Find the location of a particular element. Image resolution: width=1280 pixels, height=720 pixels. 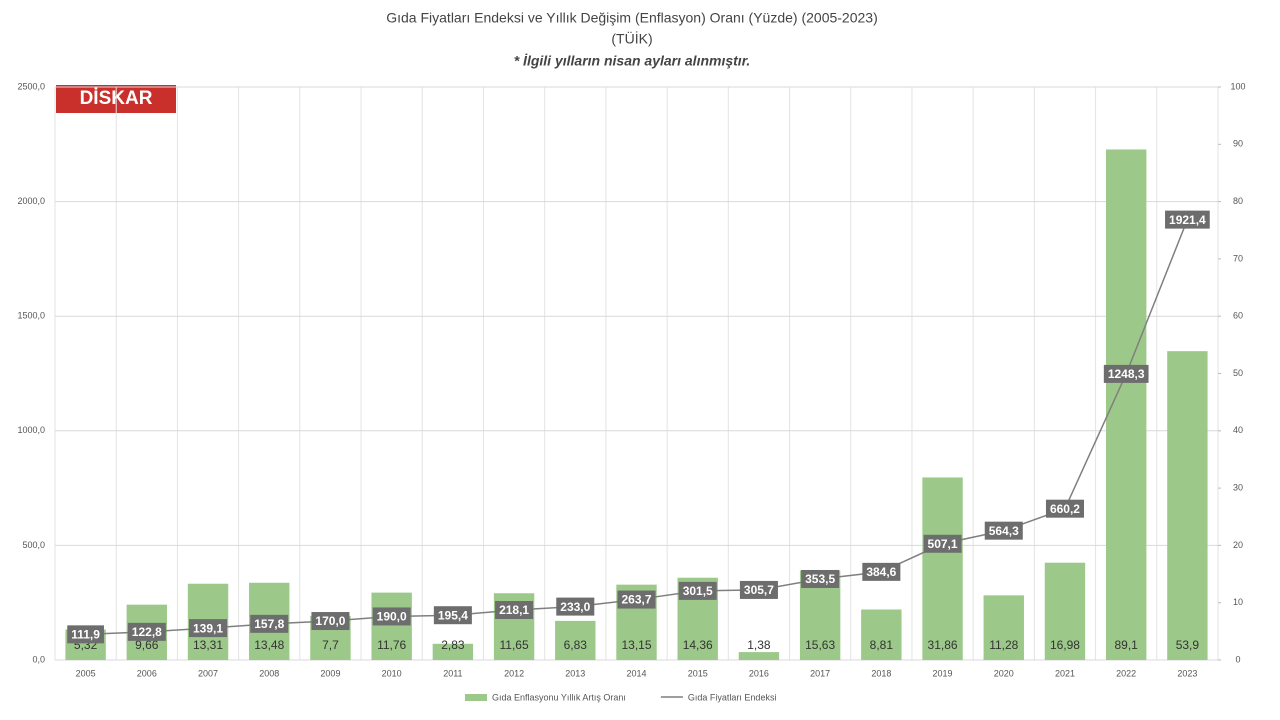

line-label: 1248,3 is located at coordinates (1126, 374).